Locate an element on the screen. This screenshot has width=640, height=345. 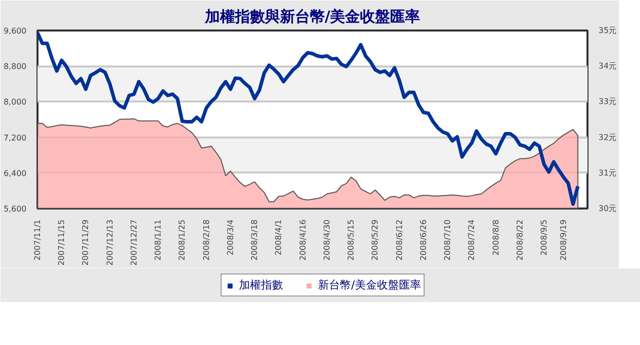
y2-tick-label: 30元 is located at coordinates (607, 208).